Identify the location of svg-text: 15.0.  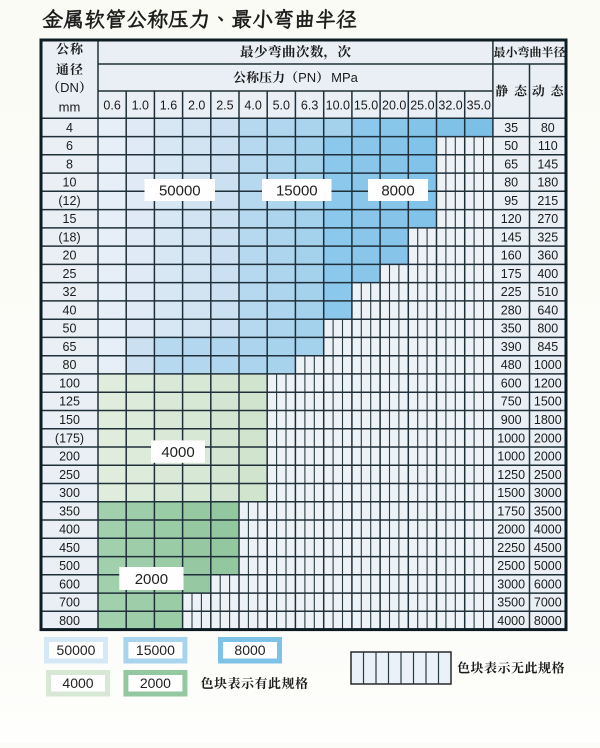
(366, 105).